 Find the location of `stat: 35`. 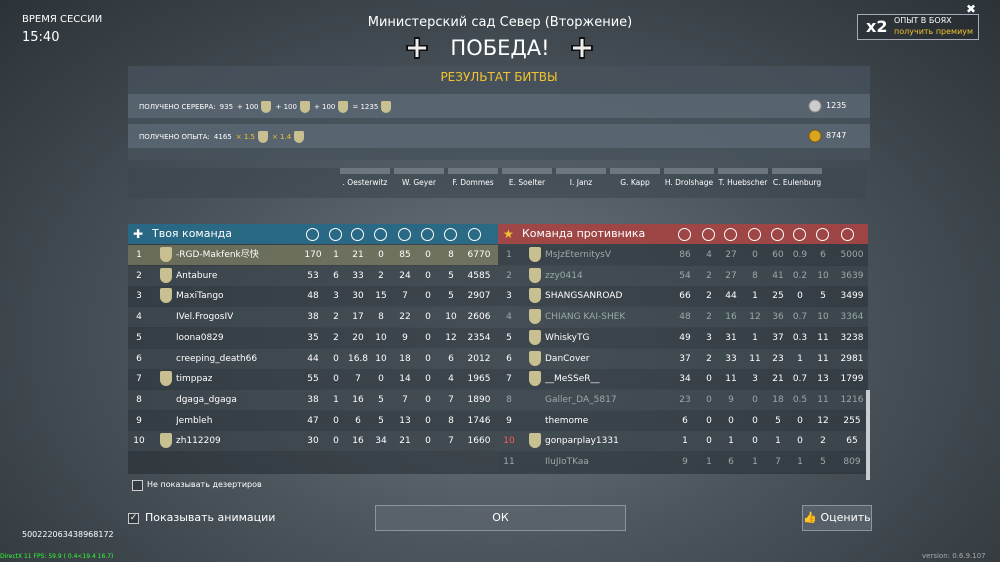

stat: 35 is located at coordinates (313, 337).